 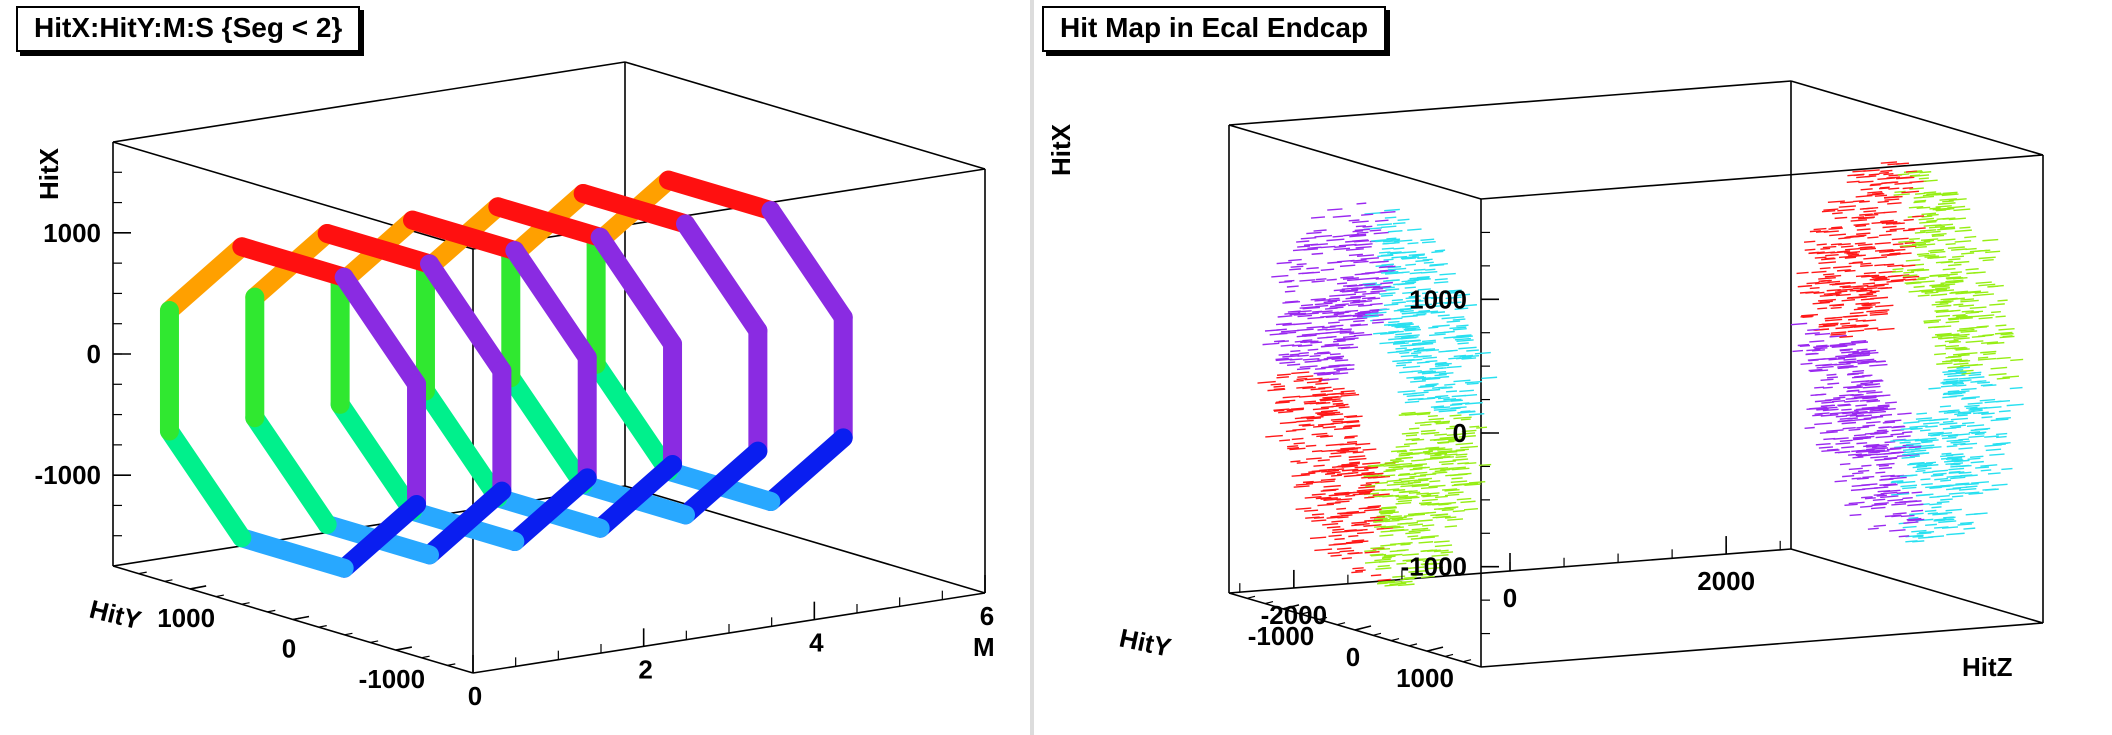 I want to click on right-box-edge, so click(x=1917, y=118).